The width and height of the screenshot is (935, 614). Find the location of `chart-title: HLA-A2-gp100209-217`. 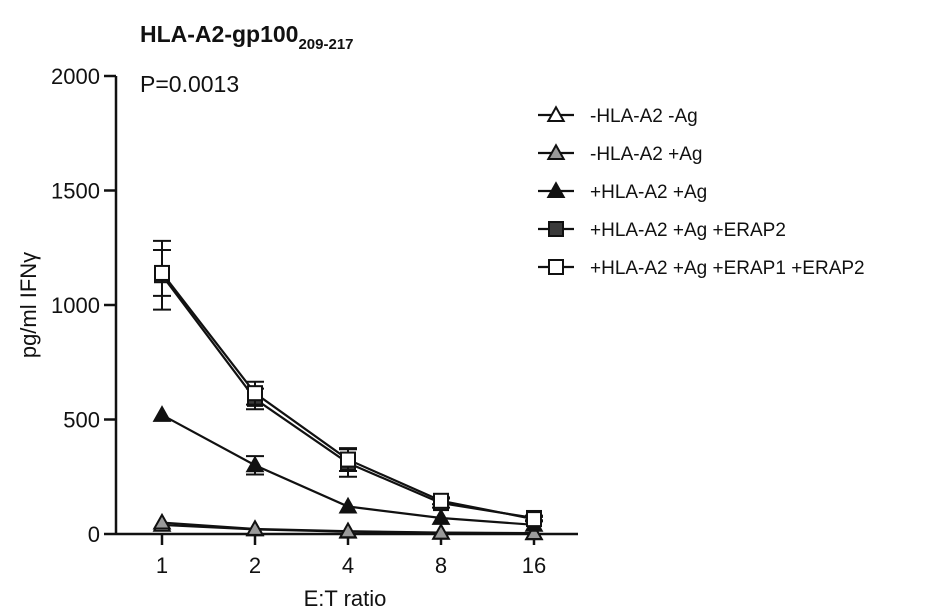

chart-title: HLA-A2-gp100209-217 is located at coordinates (247, 37).